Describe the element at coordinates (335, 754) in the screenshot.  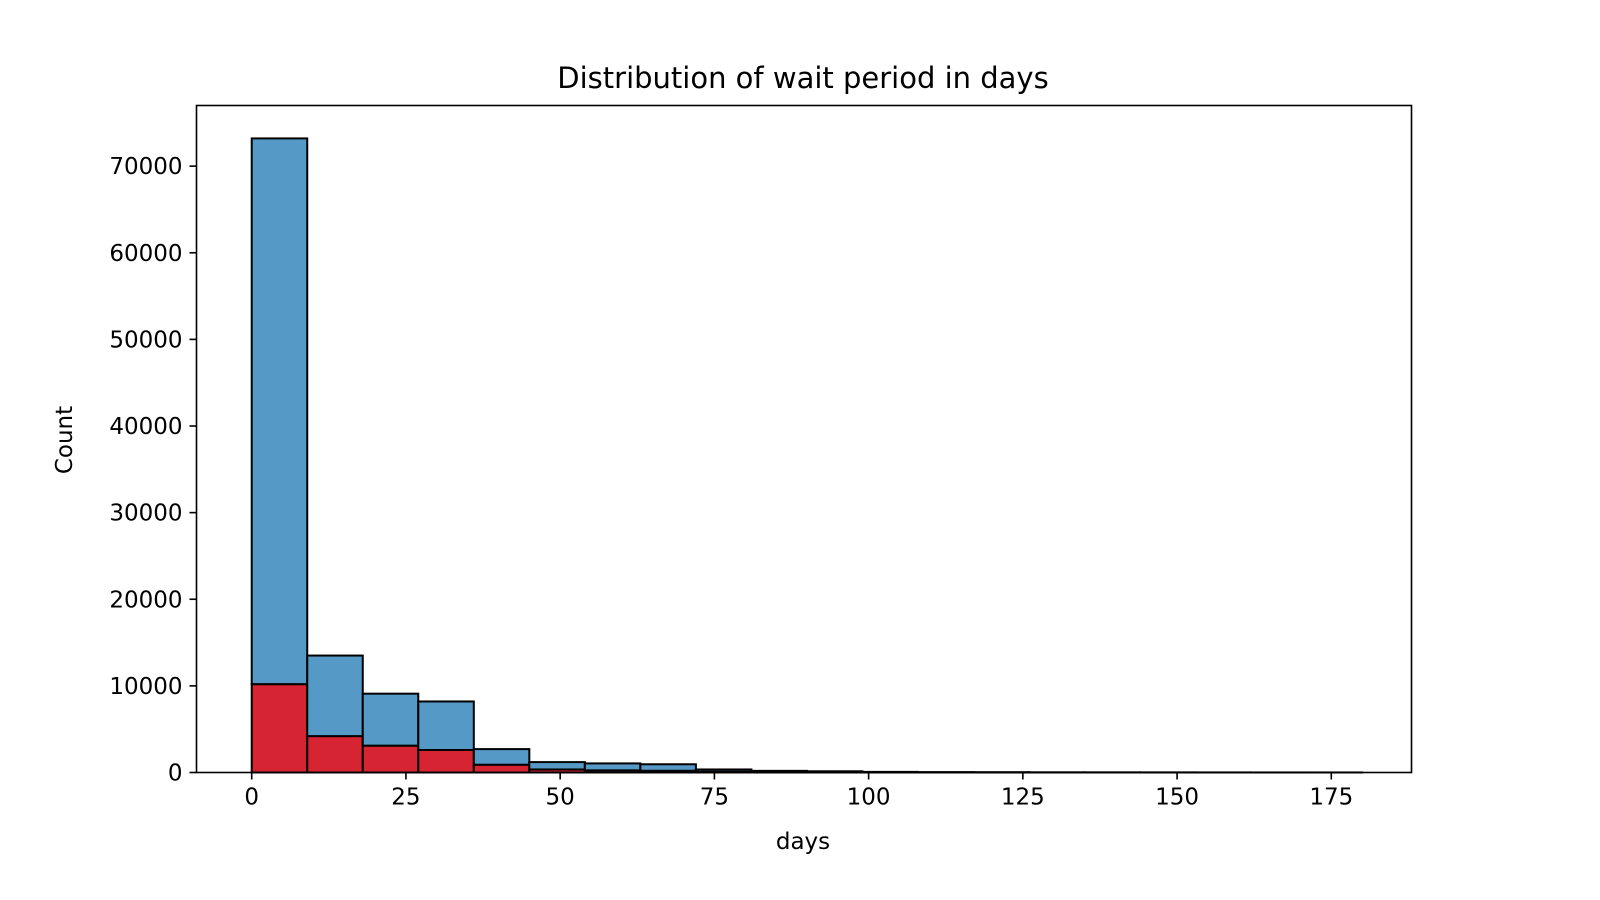
I see `bar-series0-bin1` at that location.